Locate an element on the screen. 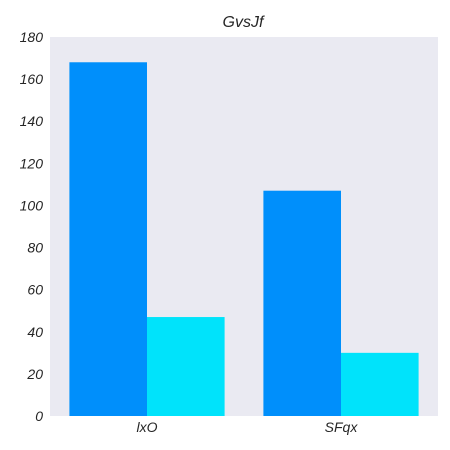 This screenshot has height=450, width=450. x-tick-label: lxO is located at coordinates (147, 427).